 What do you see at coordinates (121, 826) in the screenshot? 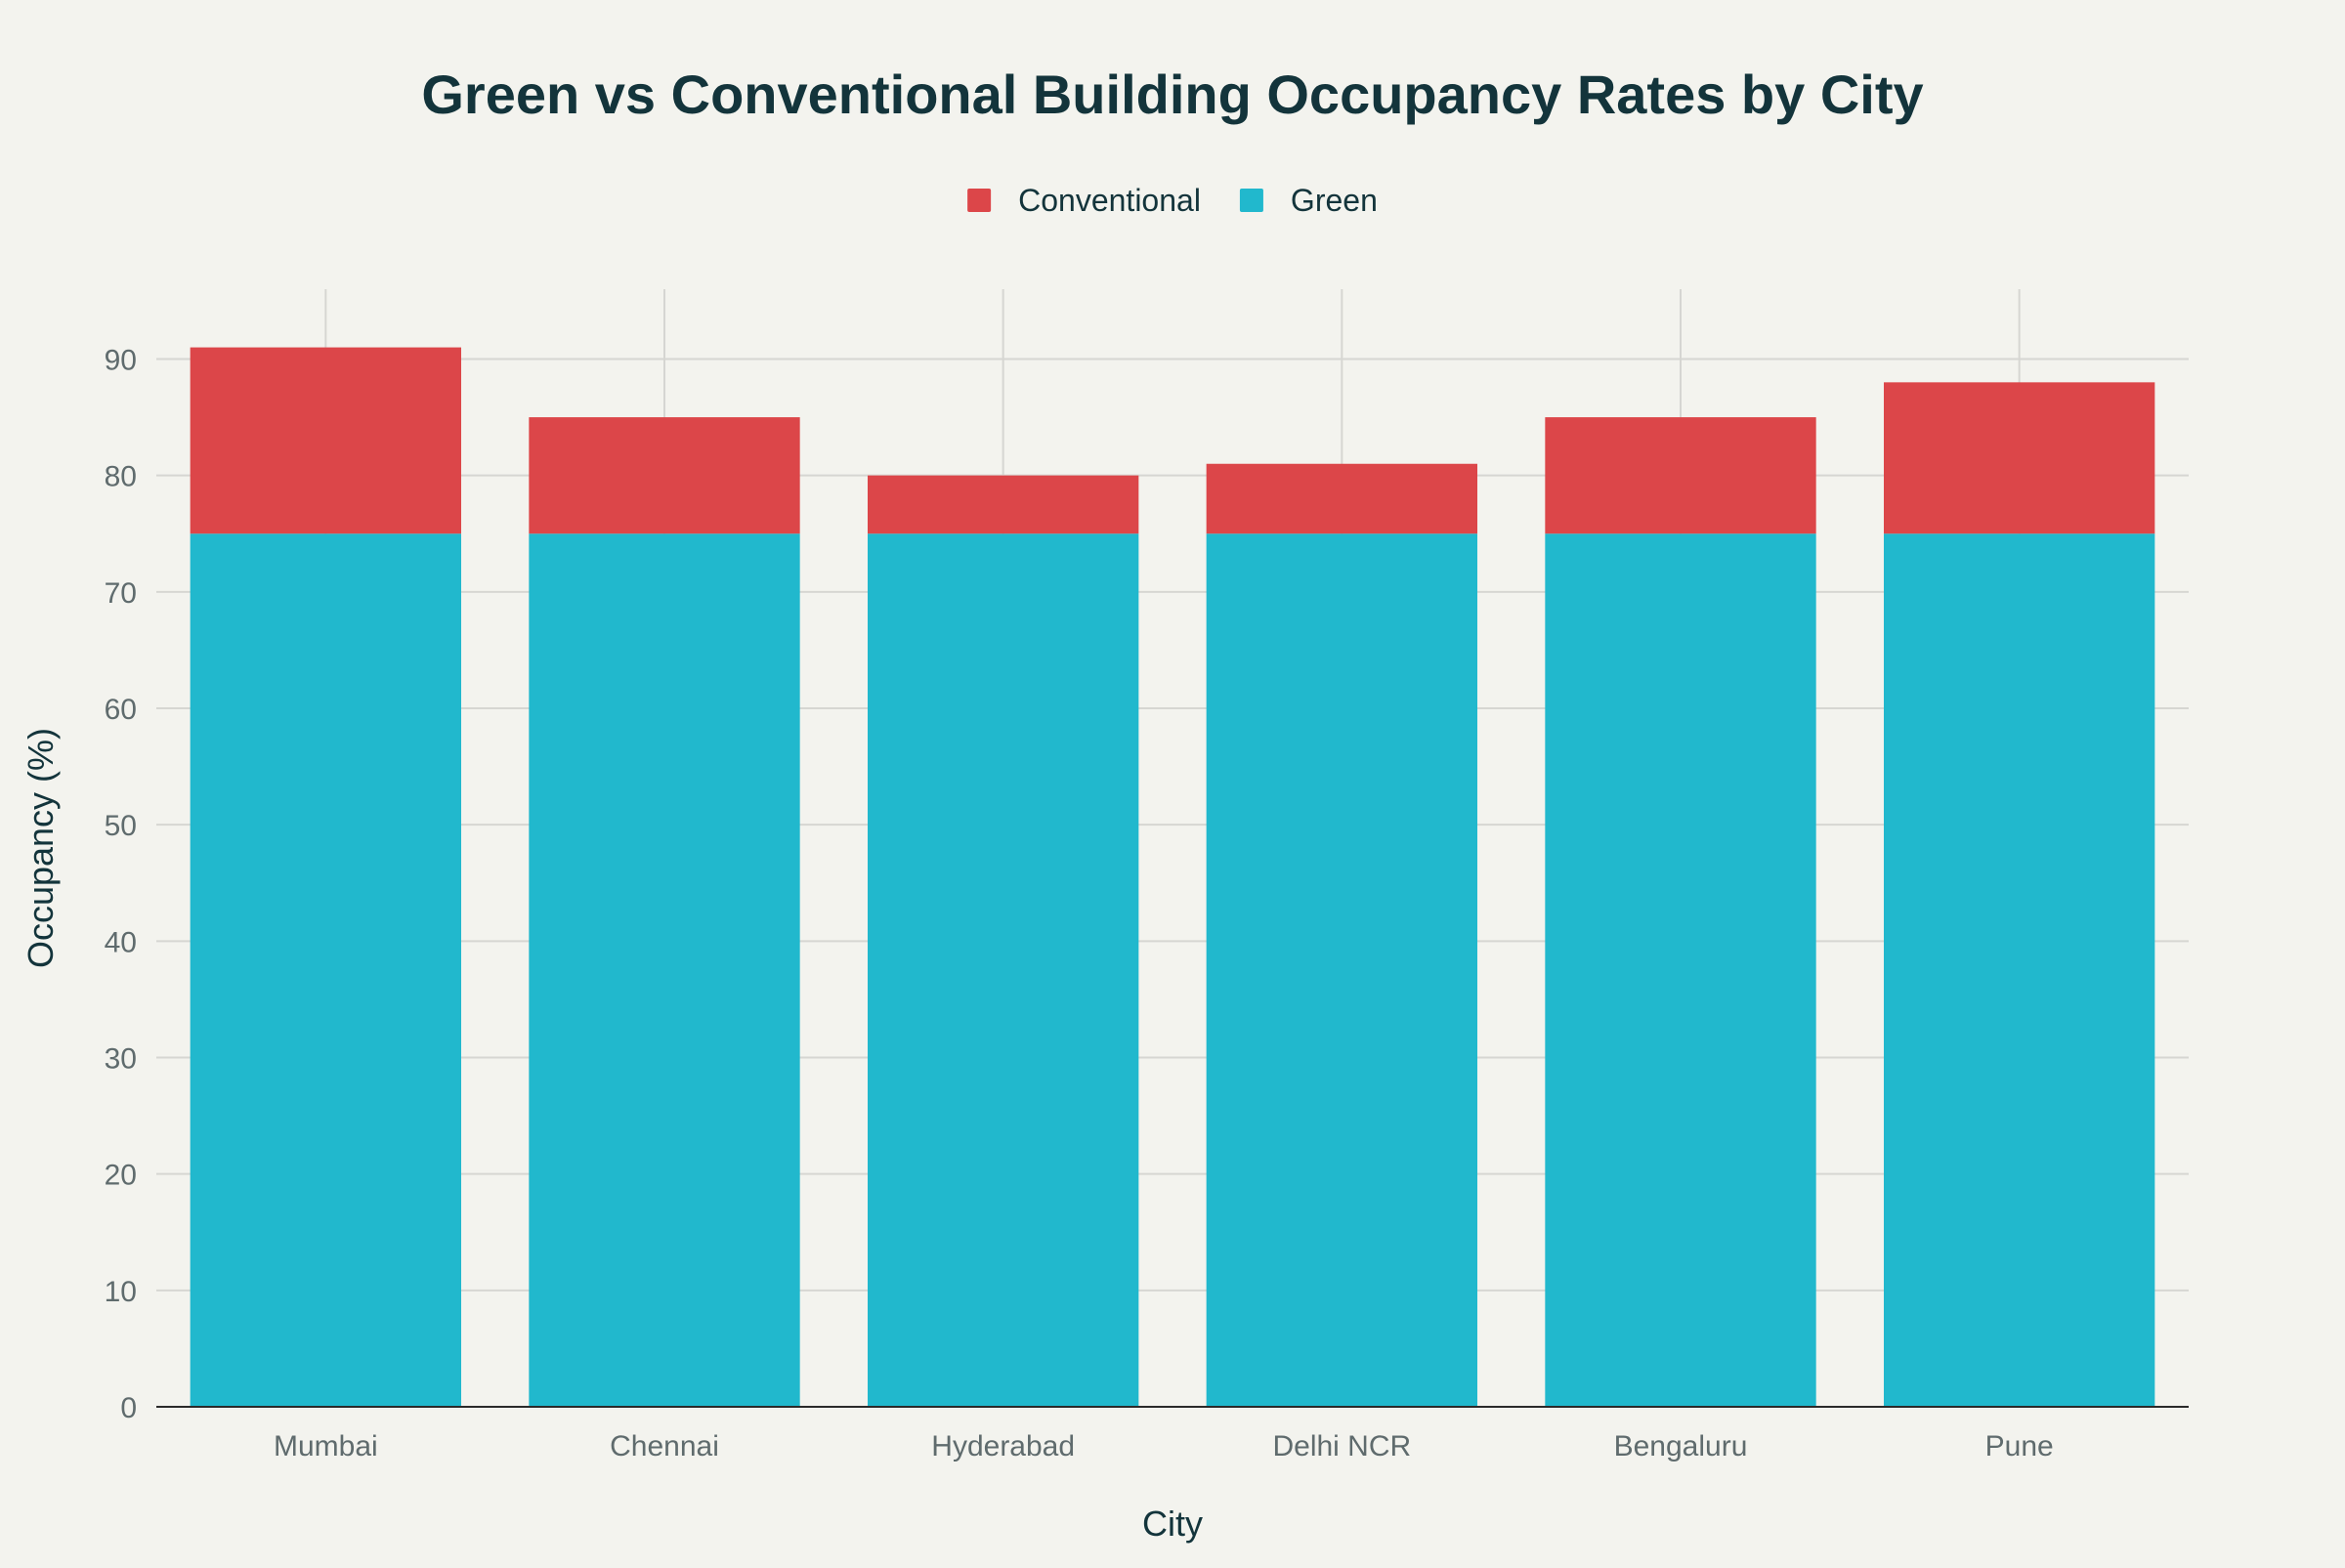
I see `y-tick-label: 50` at bounding box center [121, 826].